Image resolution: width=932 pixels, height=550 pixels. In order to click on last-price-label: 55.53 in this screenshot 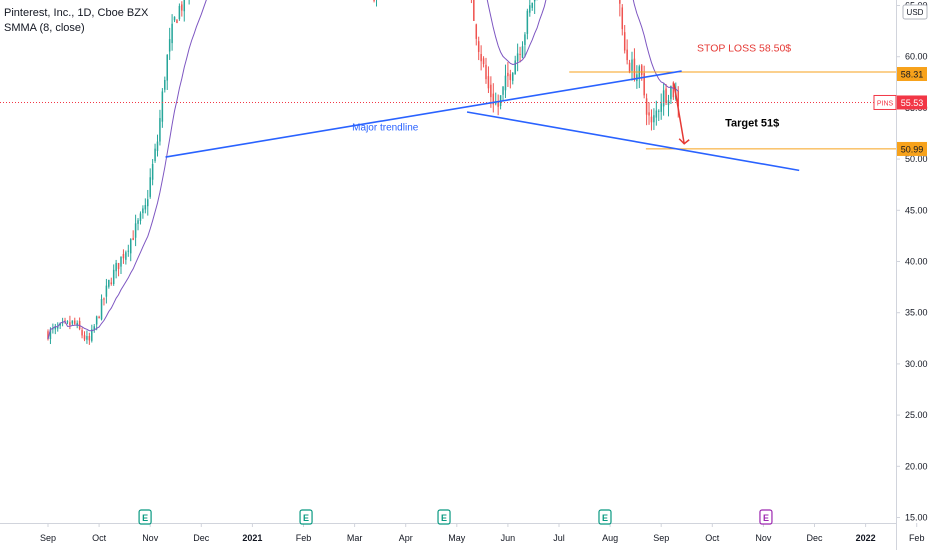, I will do `click(912, 102)`.